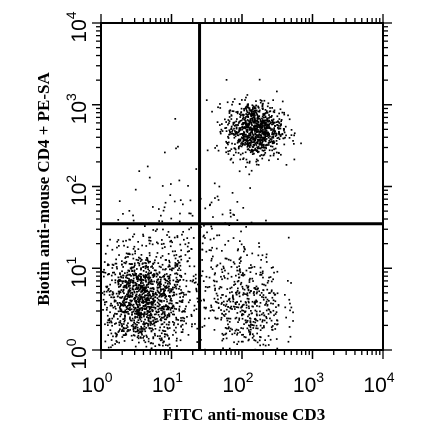  What do you see at coordinates (237, 383) in the screenshot?
I see `x-tick-label: 102` at bounding box center [237, 383].